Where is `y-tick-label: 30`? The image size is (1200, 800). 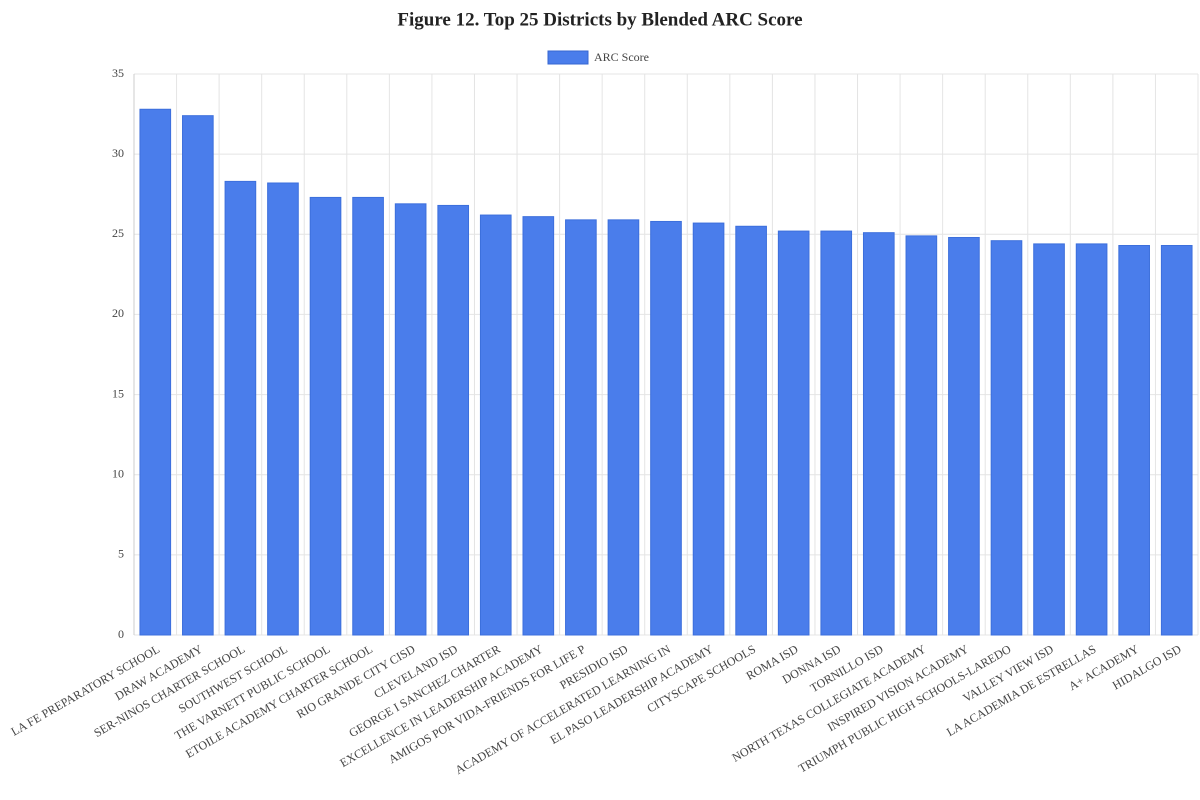 y-tick-label: 30 is located at coordinates (118, 153).